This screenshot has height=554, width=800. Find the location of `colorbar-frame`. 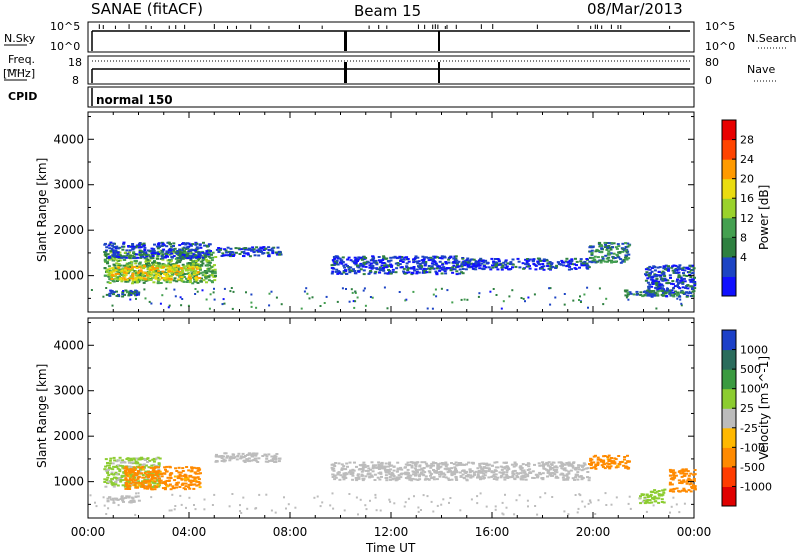

colorbar-frame is located at coordinates (729, 208).